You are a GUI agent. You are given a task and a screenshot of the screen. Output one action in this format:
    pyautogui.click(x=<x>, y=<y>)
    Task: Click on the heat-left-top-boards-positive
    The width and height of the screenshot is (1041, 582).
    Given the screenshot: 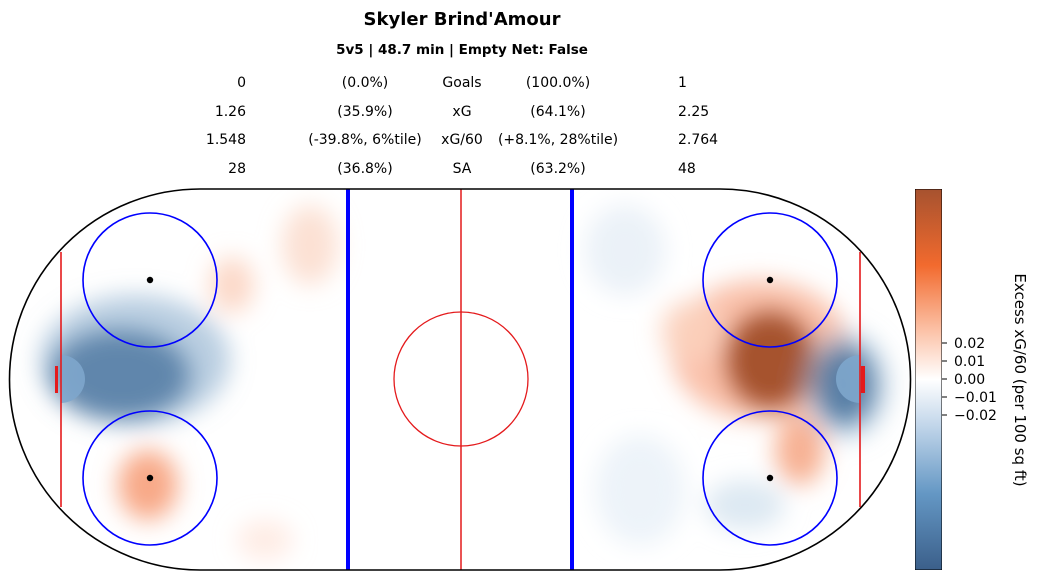 What is the action you would take?
    pyautogui.click(x=310, y=245)
    